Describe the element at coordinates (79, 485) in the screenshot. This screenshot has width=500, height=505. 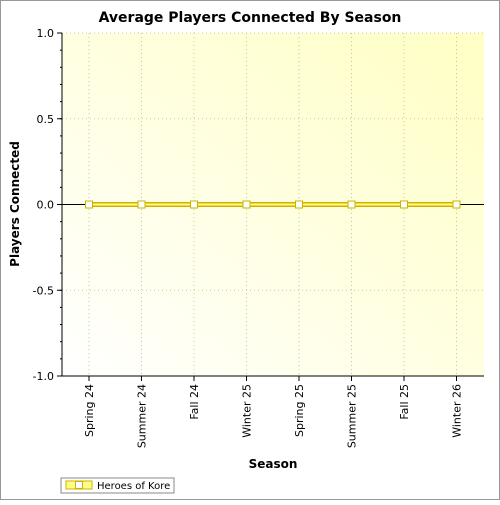
I see `legend-marker-icon` at that location.